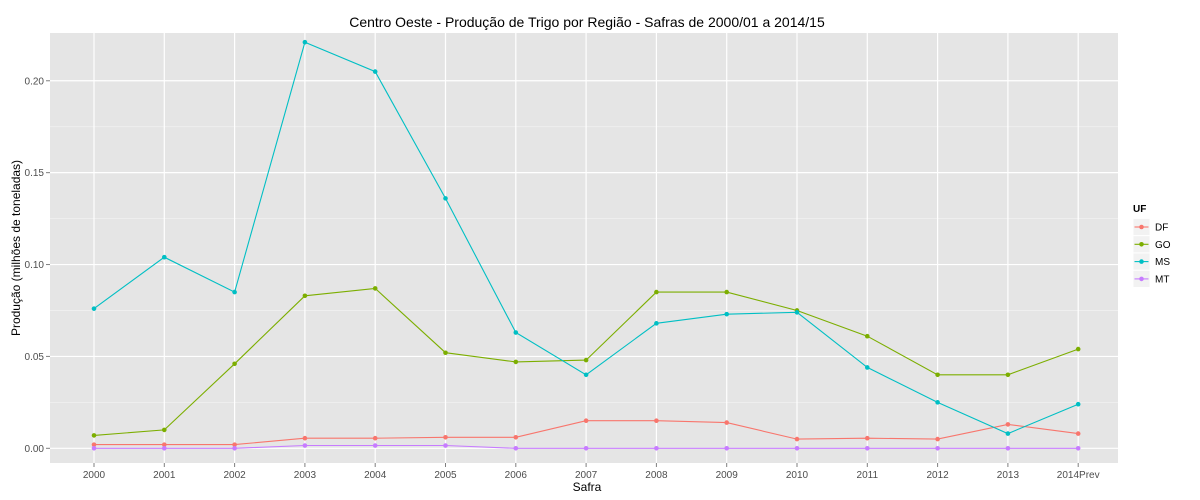  Describe the element at coordinates (868, 475) in the screenshot. I see `x-tick-label: 2011` at that location.